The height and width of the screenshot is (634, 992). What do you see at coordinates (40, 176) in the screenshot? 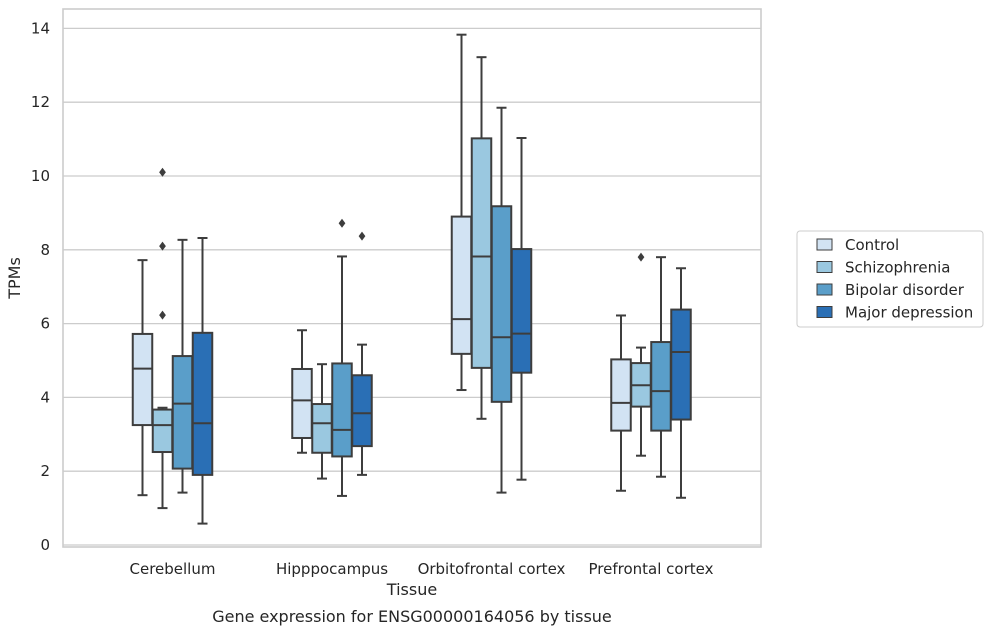
I see `y-tick-label: 10` at bounding box center [40, 176].